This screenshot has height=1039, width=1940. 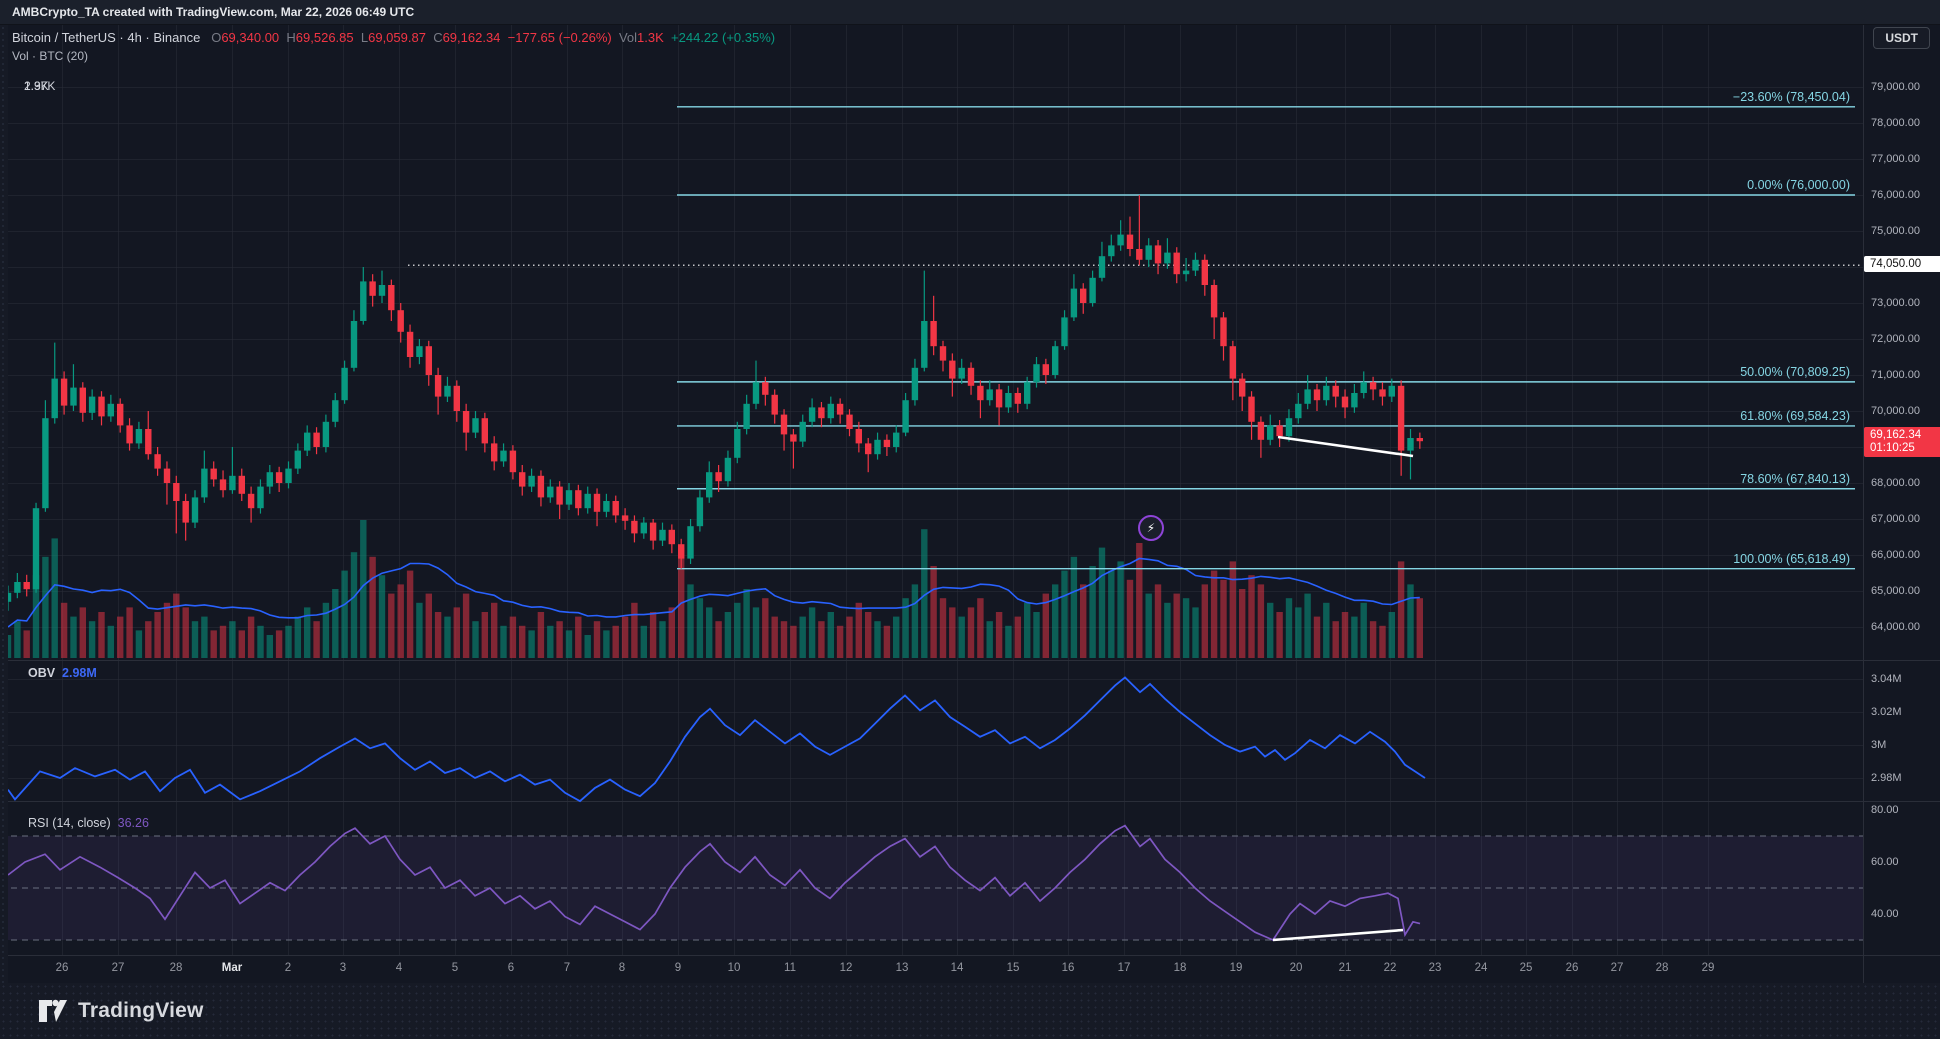 I want to click on rsi-line, so click(x=714, y=883).